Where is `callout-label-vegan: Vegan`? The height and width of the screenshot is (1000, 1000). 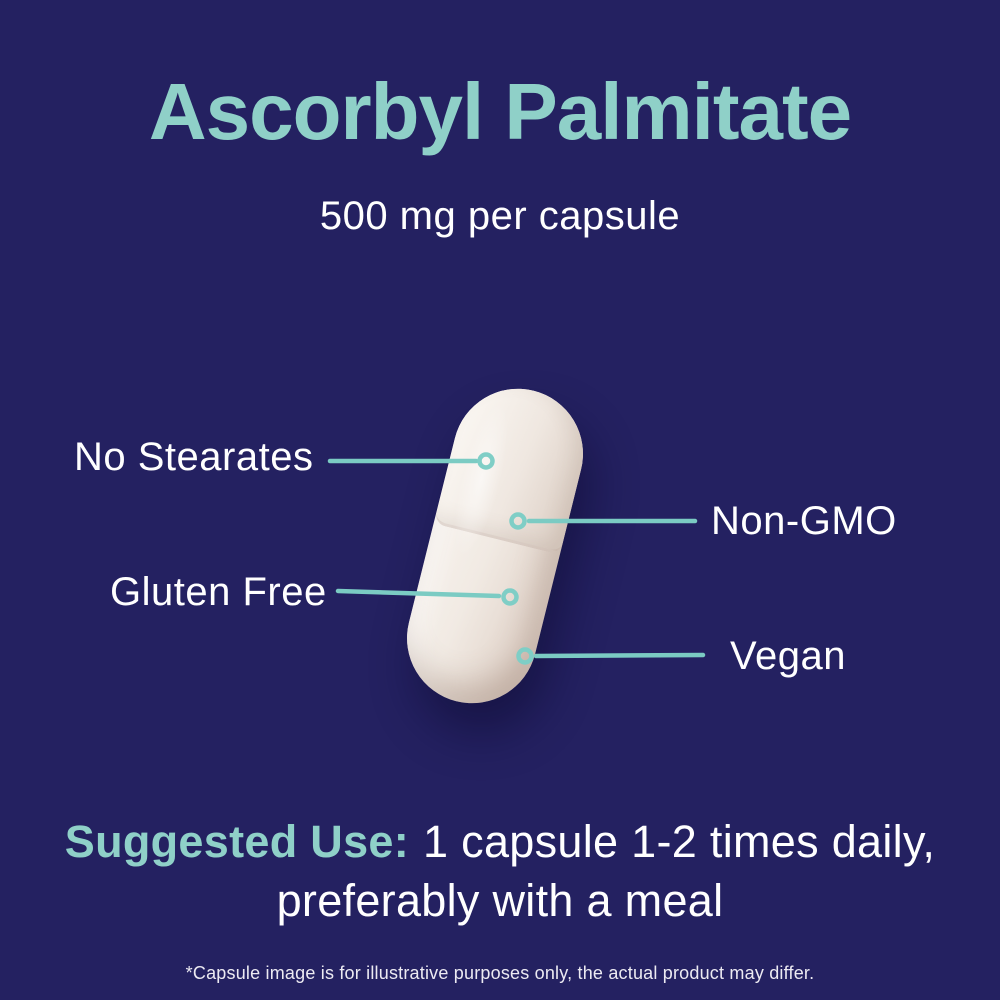
callout-label-vegan: Vegan is located at coordinates (788, 656).